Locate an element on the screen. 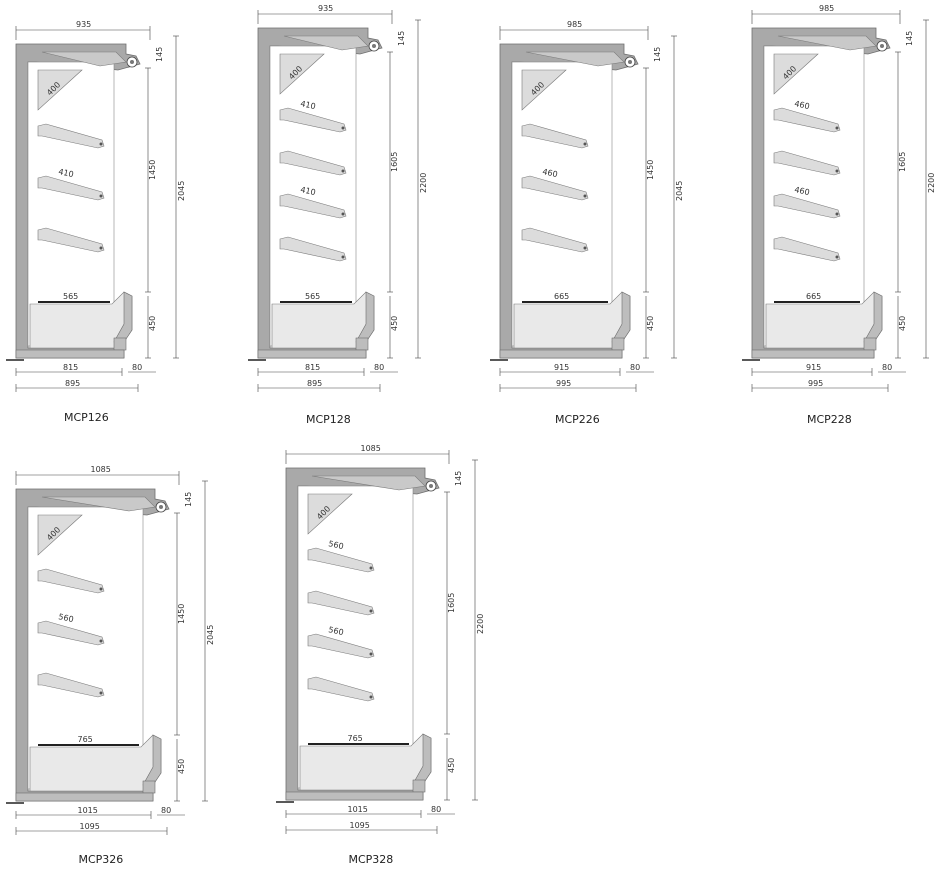 The height and width of the screenshot is (873, 943). dimension-opening: 1450 is located at coordinates (152, 170).